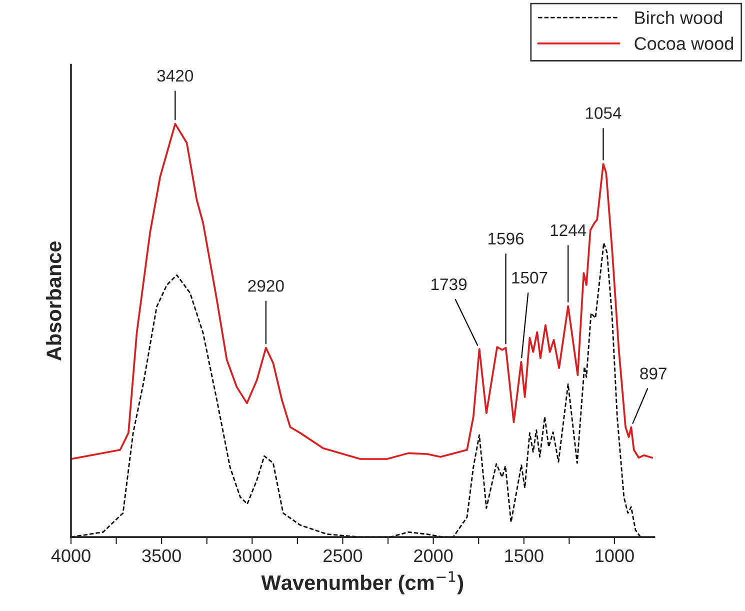 The width and height of the screenshot is (745, 611). What do you see at coordinates (343, 555) in the screenshot?
I see `x-tick-label: 2500` at bounding box center [343, 555].